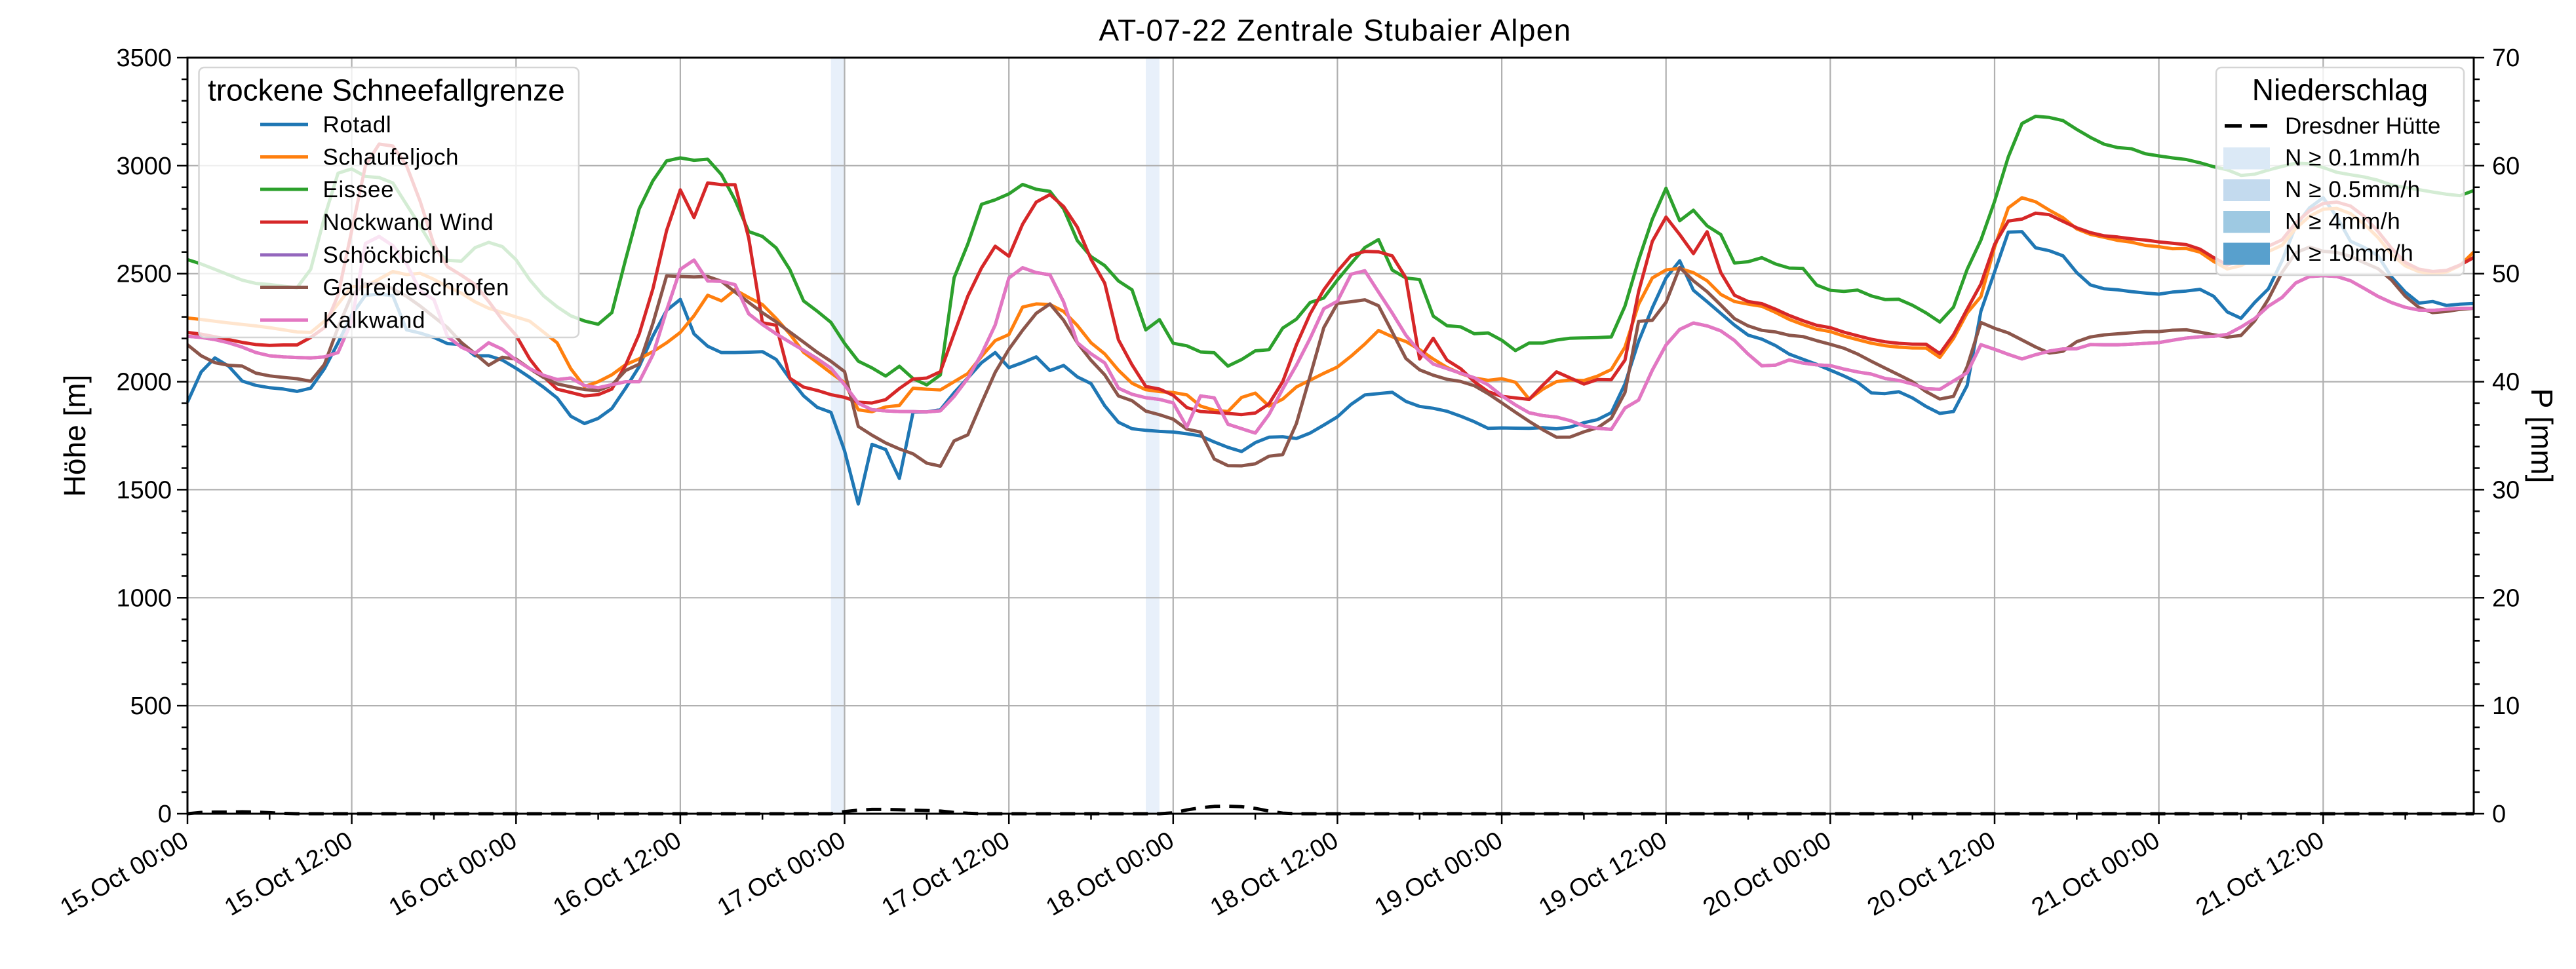  Describe the element at coordinates (144, 274) in the screenshot. I see `svg-text: 2500` at that location.